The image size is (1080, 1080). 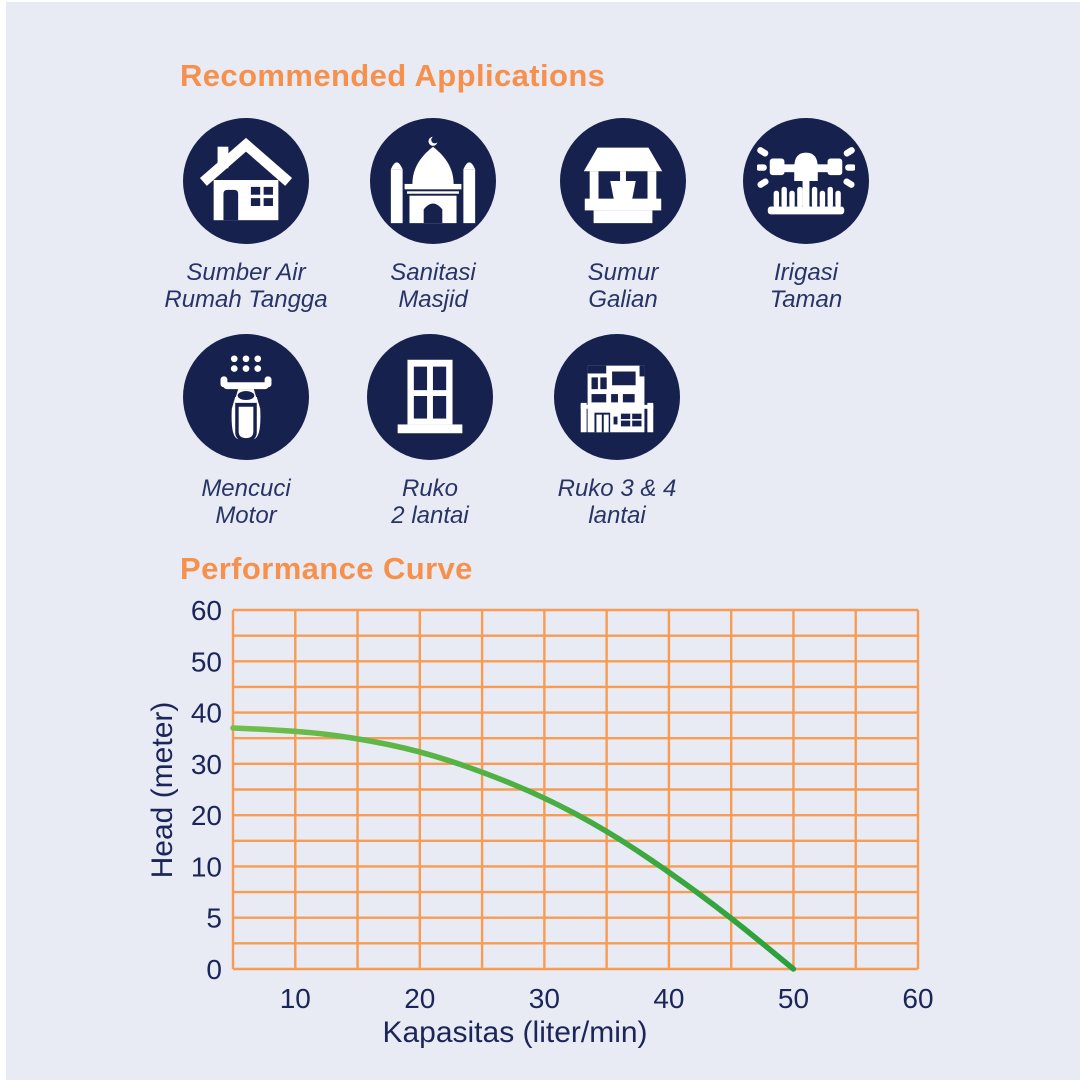 What do you see at coordinates (162, 790) in the screenshot?
I see `y-axis-title: Head (meter)` at bounding box center [162, 790].